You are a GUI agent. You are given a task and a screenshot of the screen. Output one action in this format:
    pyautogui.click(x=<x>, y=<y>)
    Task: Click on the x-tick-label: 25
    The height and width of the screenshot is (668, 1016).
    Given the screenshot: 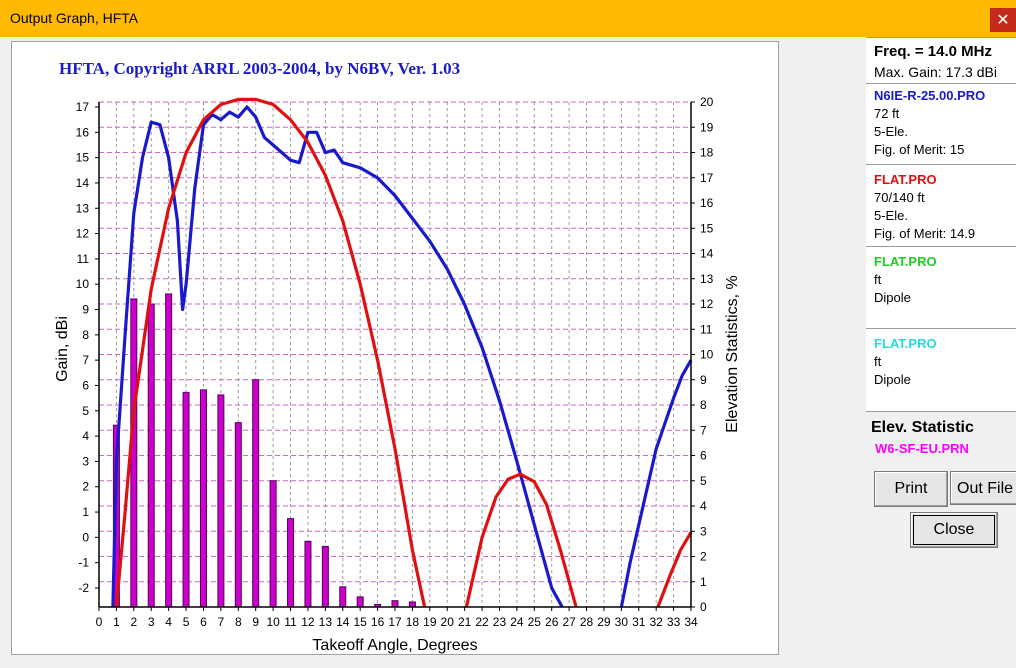 What is the action you would take?
    pyautogui.click(x=535, y=622)
    